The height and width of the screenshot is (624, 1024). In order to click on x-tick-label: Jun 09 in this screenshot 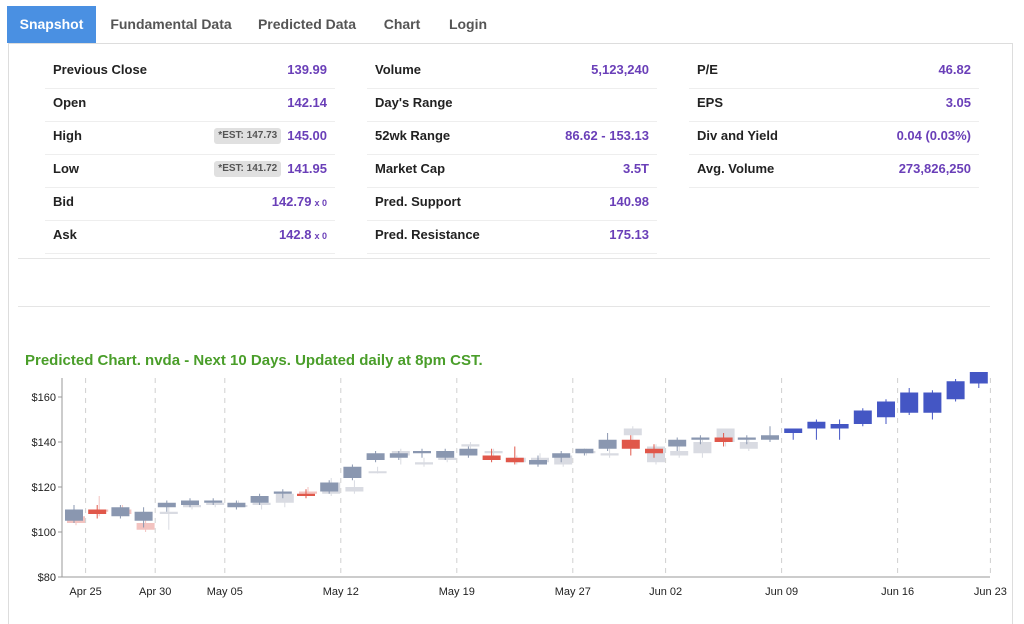, I will do `click(781, 592)`.